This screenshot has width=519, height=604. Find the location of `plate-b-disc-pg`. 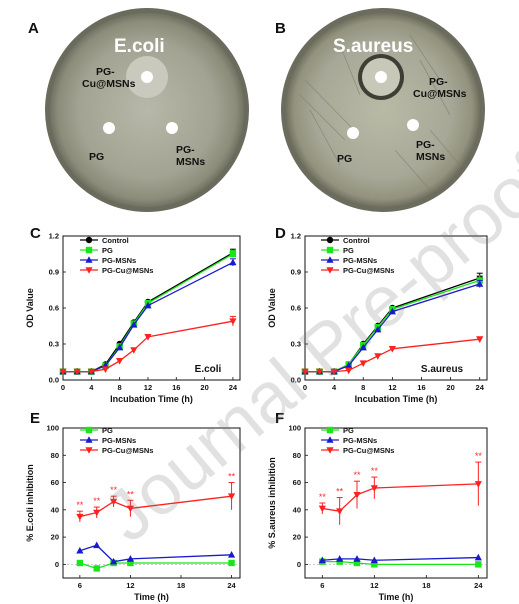

plate-b-disc-pg is located at coordinates (353, 133).